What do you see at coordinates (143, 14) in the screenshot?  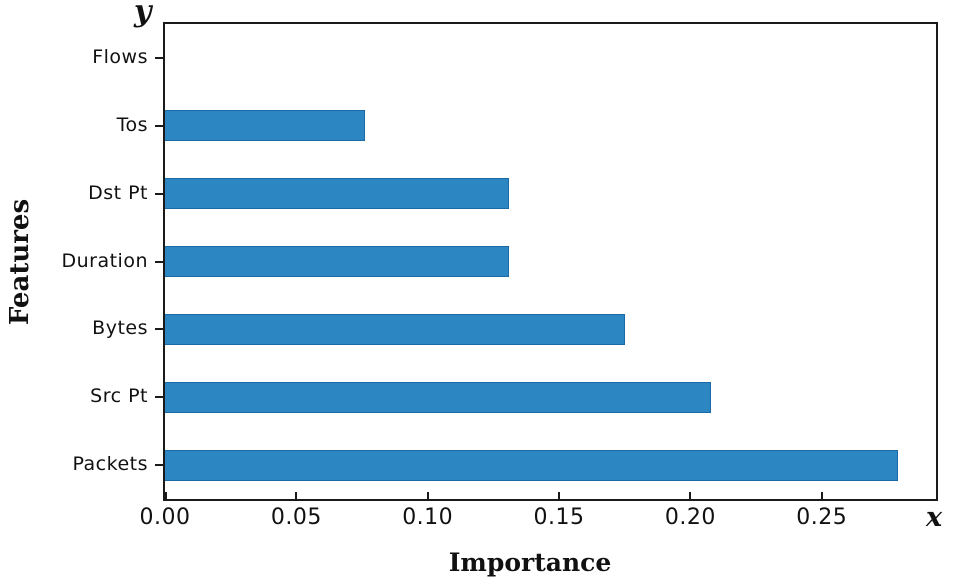 I see `y-axis-letter: y` at bounding box center [143, 14].